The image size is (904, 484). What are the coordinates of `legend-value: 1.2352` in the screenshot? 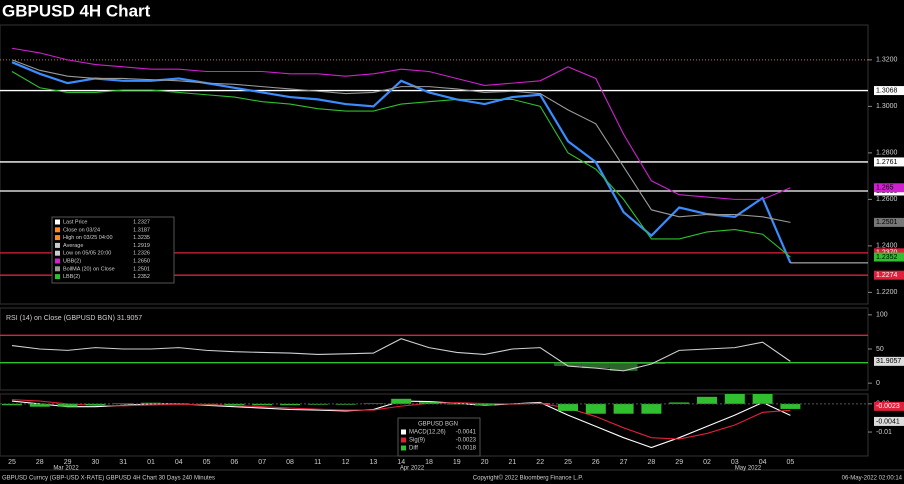 It's located at (141, 277).